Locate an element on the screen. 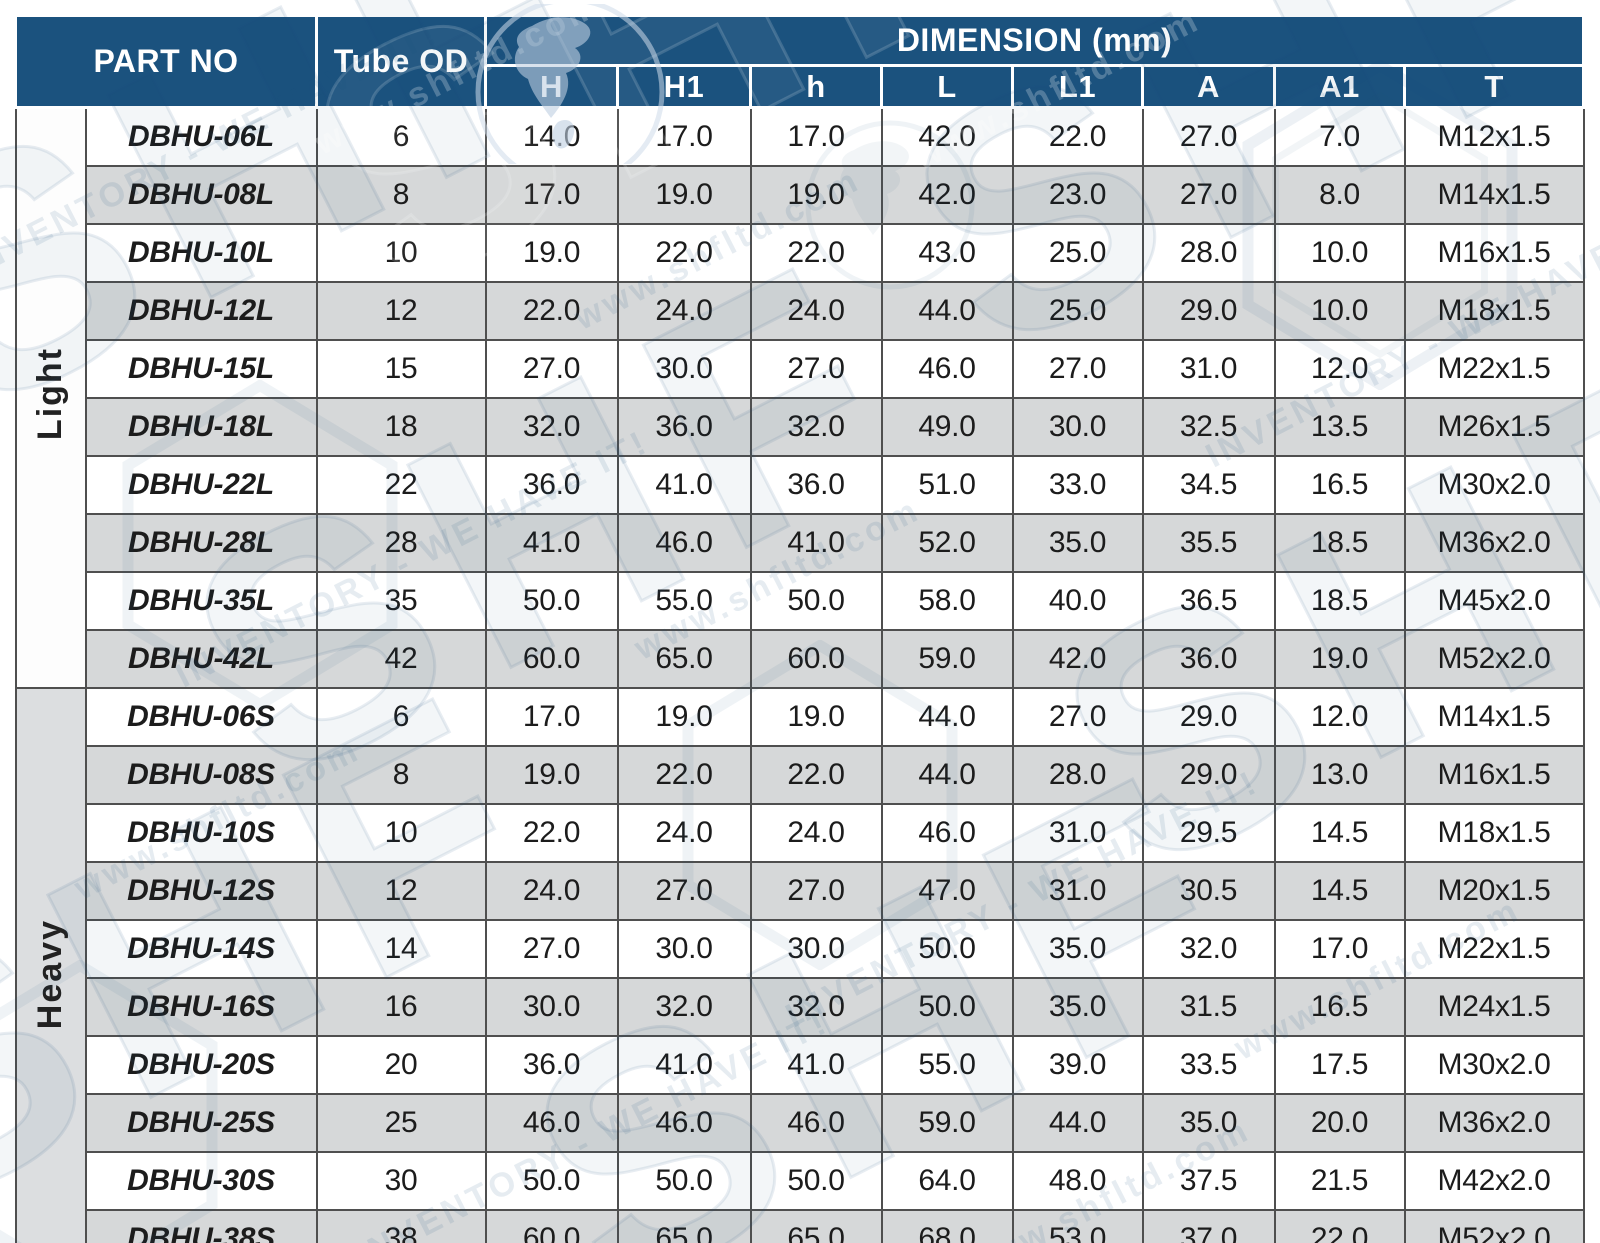 The height and width of the screenshot is (1243, 1600). dim-H1-cell: 17.0 is located at coordinates (684, 136).